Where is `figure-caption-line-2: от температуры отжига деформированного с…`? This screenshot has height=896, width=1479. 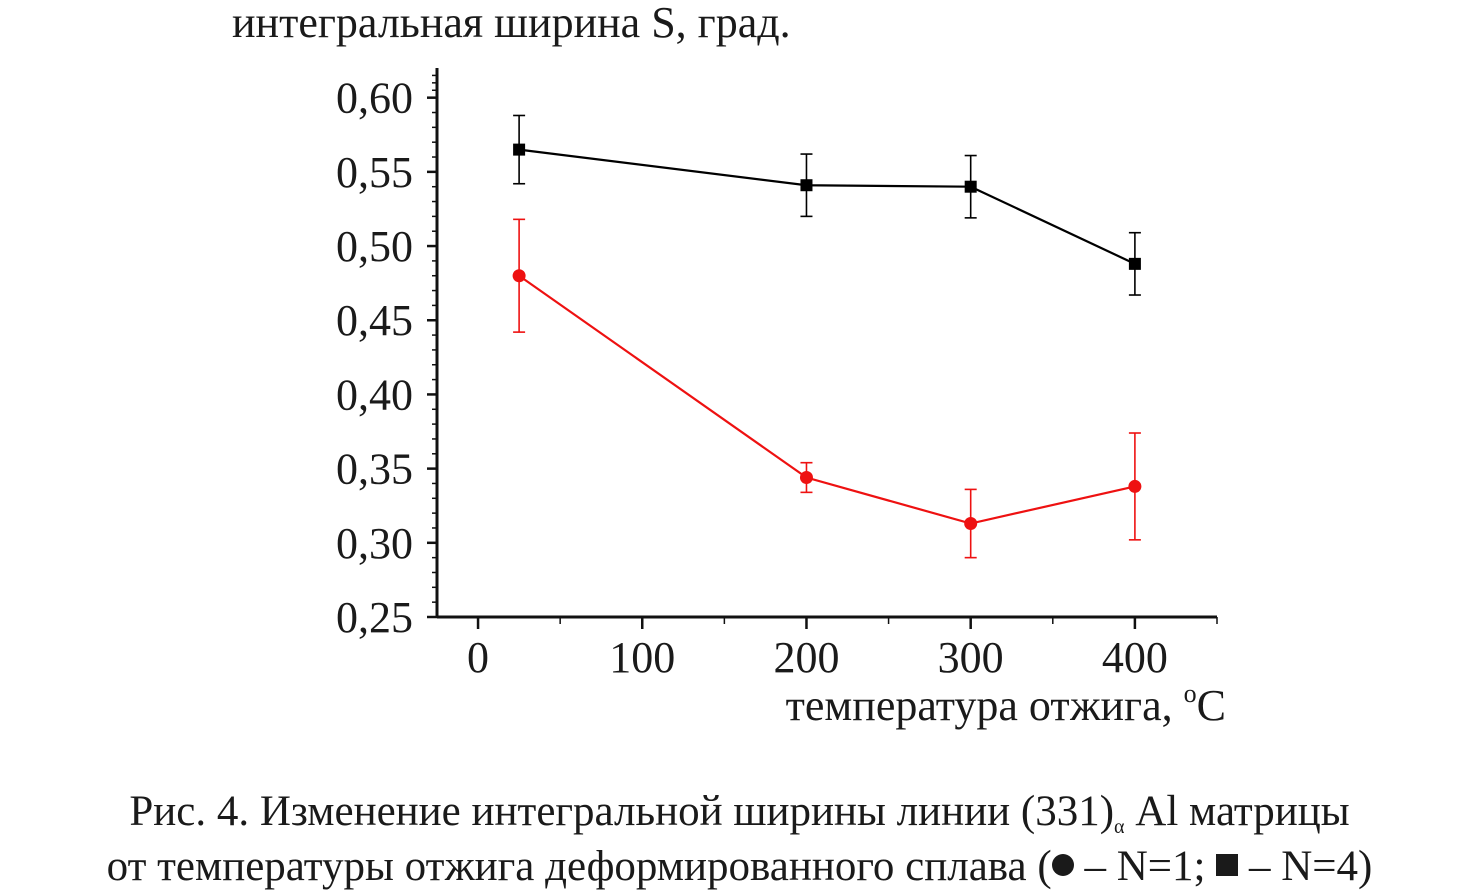 figure-caption-line-2: от температуры отжига деформированного с… is located at coordinates (739, 867).